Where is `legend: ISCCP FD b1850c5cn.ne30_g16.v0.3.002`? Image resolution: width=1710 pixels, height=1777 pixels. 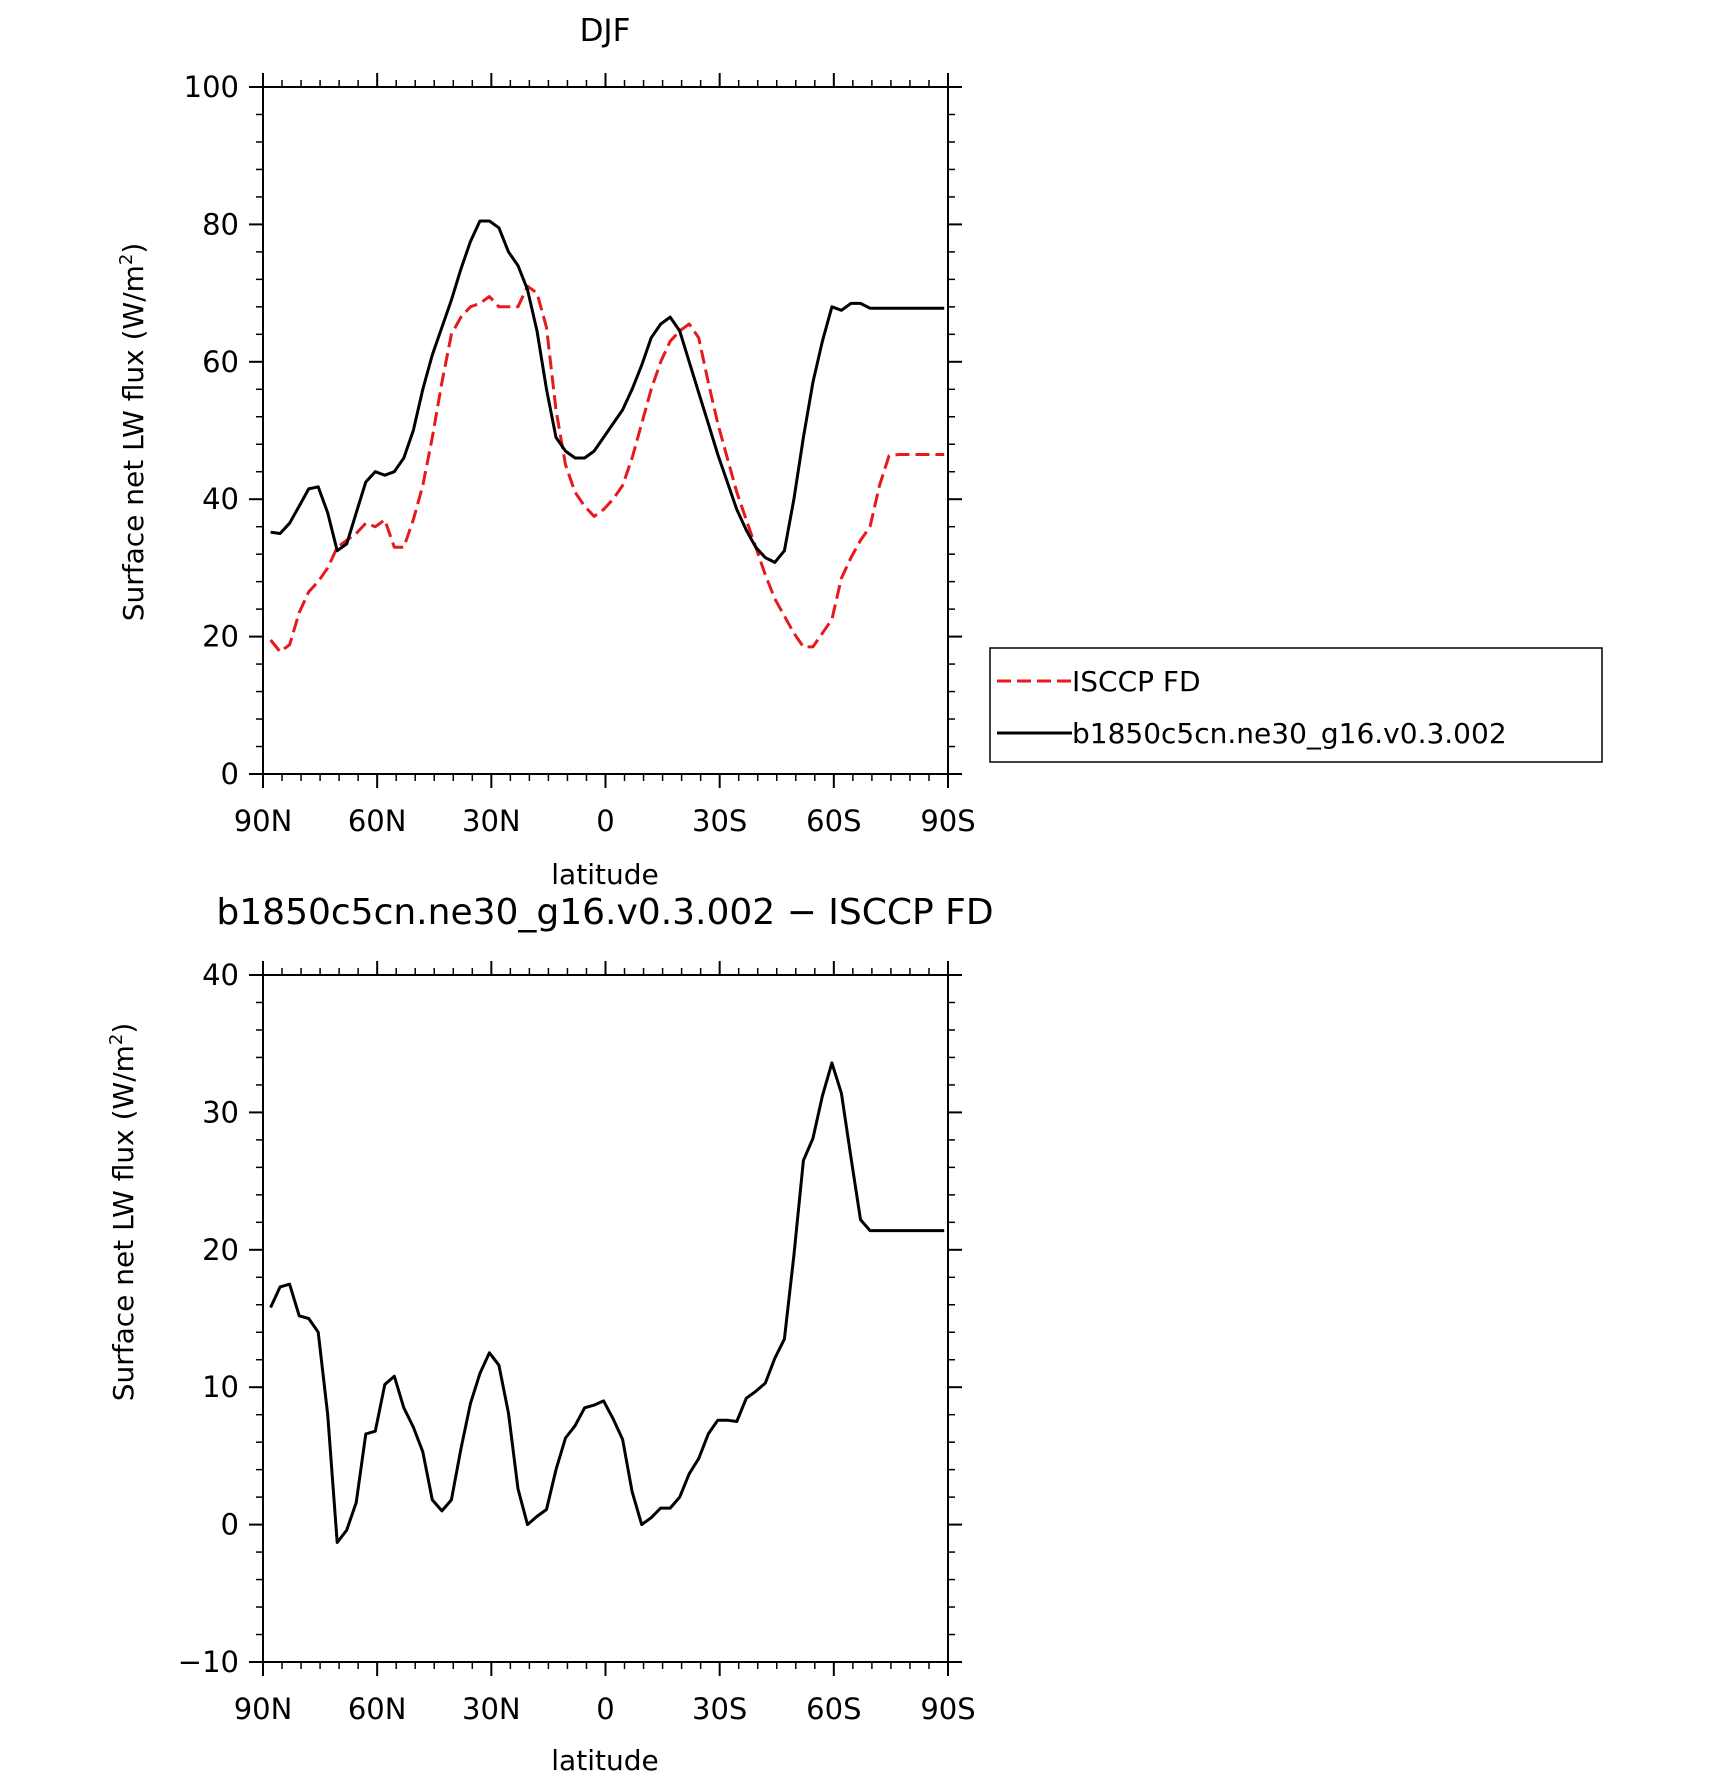 legend: ISCCP FD b1850c5cn.ne30_g16.v0.3.002 is located at coordinates (1296, 705).